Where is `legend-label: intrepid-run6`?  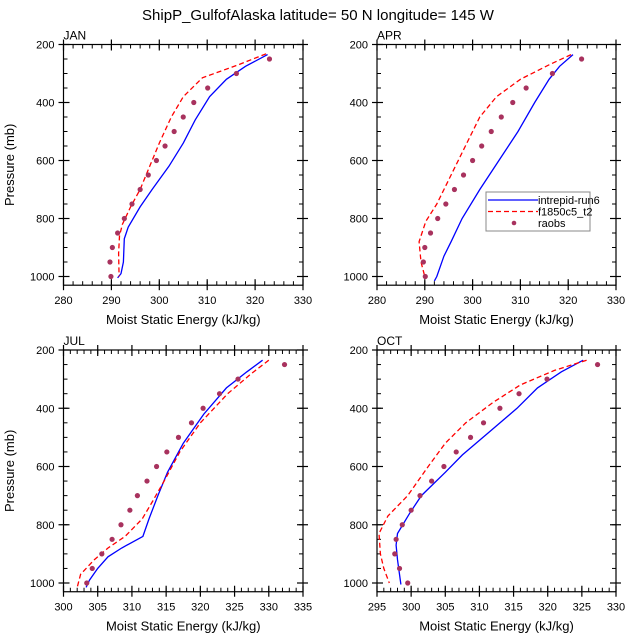 legend-label: intrepid-run6 is located at coordinates (569, 201).